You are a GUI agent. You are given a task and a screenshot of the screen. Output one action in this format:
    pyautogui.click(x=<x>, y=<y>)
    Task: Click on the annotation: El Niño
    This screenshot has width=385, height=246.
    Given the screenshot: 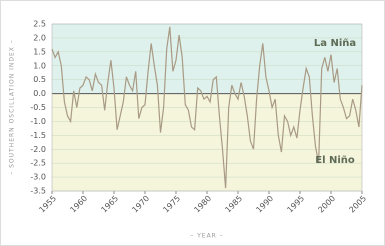 What is the action you would take?
    pyautogui.click(x=335, y=160)
    